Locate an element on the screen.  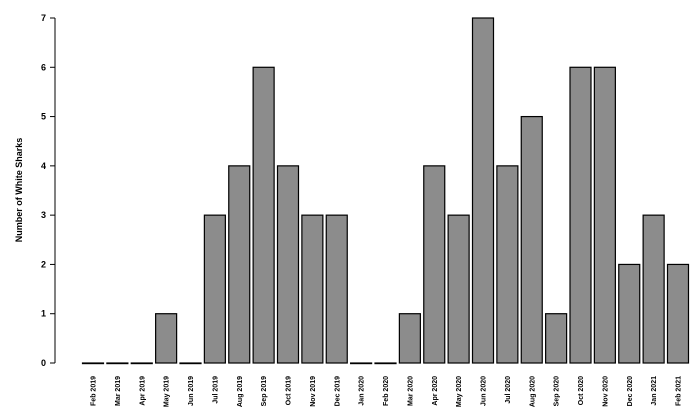
x-tick-label: Jun 2019 is located at coordinates (191, 391).